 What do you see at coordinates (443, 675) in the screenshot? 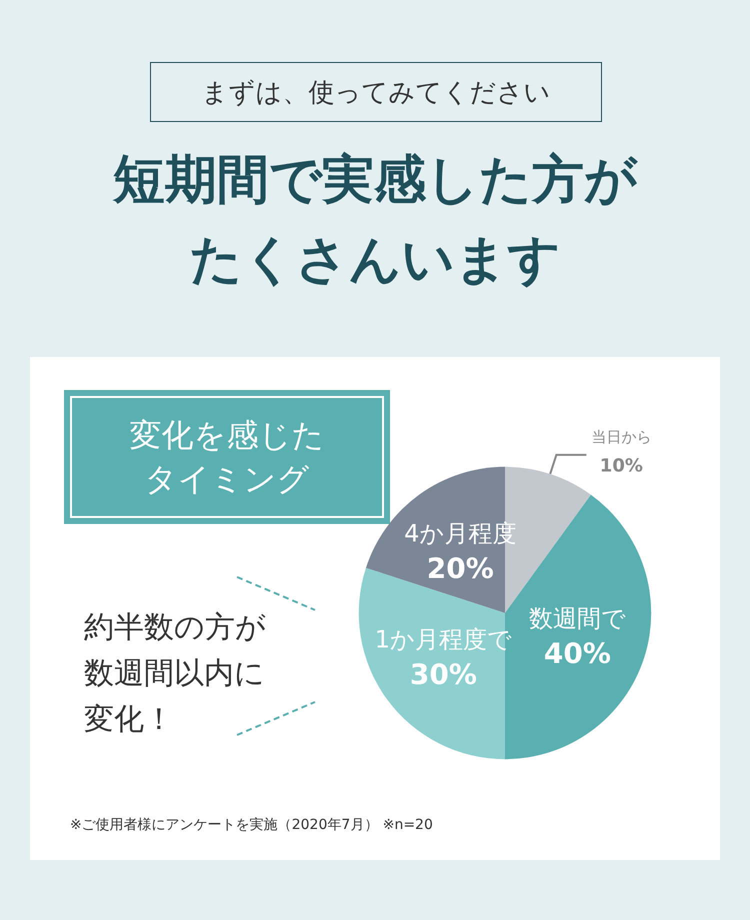
I see `data-label: 30%` at bounding box center [443, 675].